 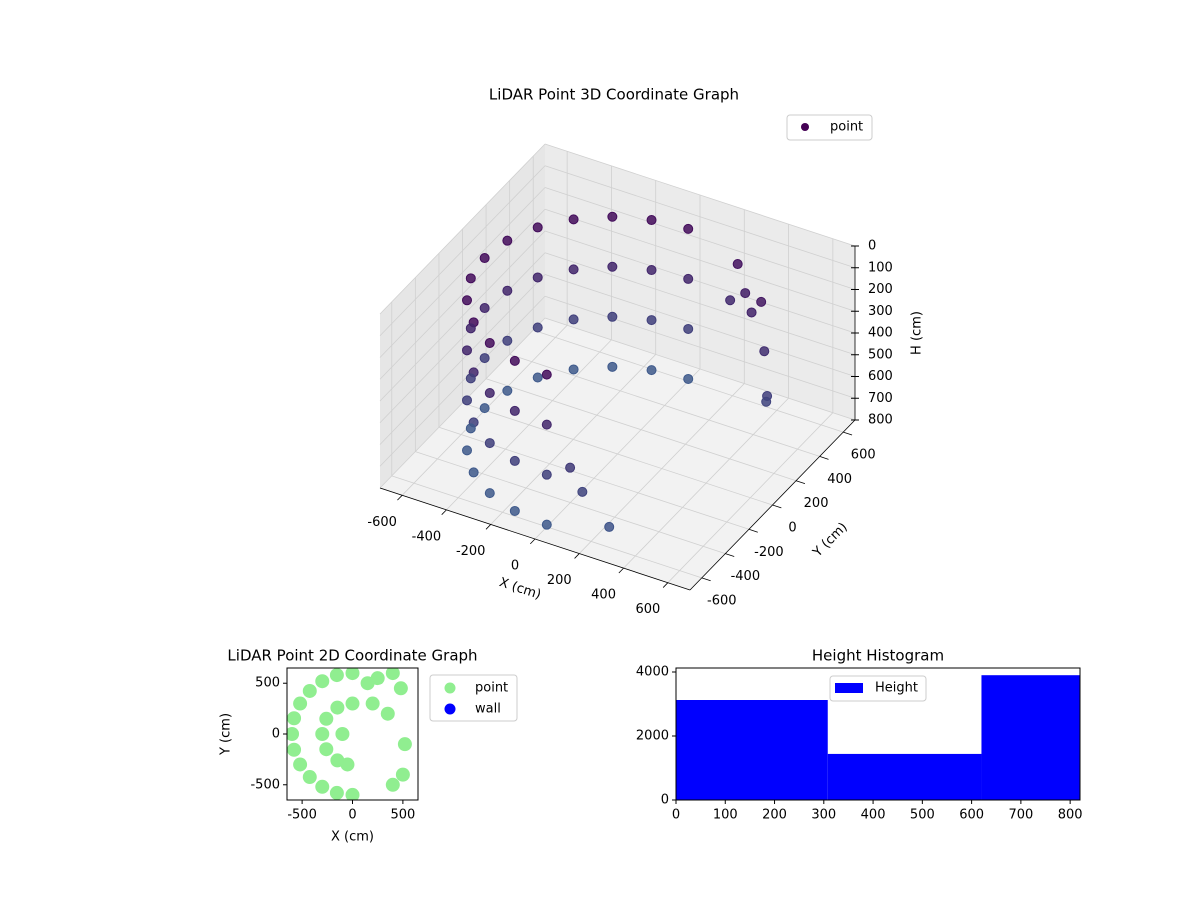 I want to click on legend-box, so click(x=829, y=127).